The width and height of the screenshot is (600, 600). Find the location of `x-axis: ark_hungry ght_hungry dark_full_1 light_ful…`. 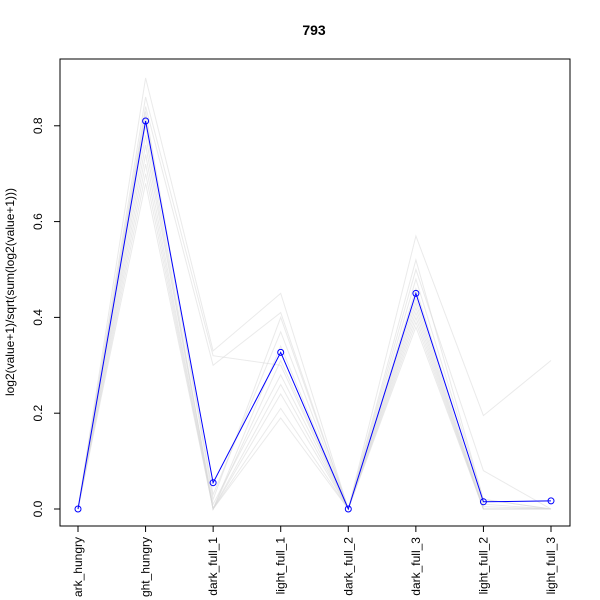

x-axis: ark_hungry ght_hungry dark_full_1 light_ful… is located at coordinates (314, 561).